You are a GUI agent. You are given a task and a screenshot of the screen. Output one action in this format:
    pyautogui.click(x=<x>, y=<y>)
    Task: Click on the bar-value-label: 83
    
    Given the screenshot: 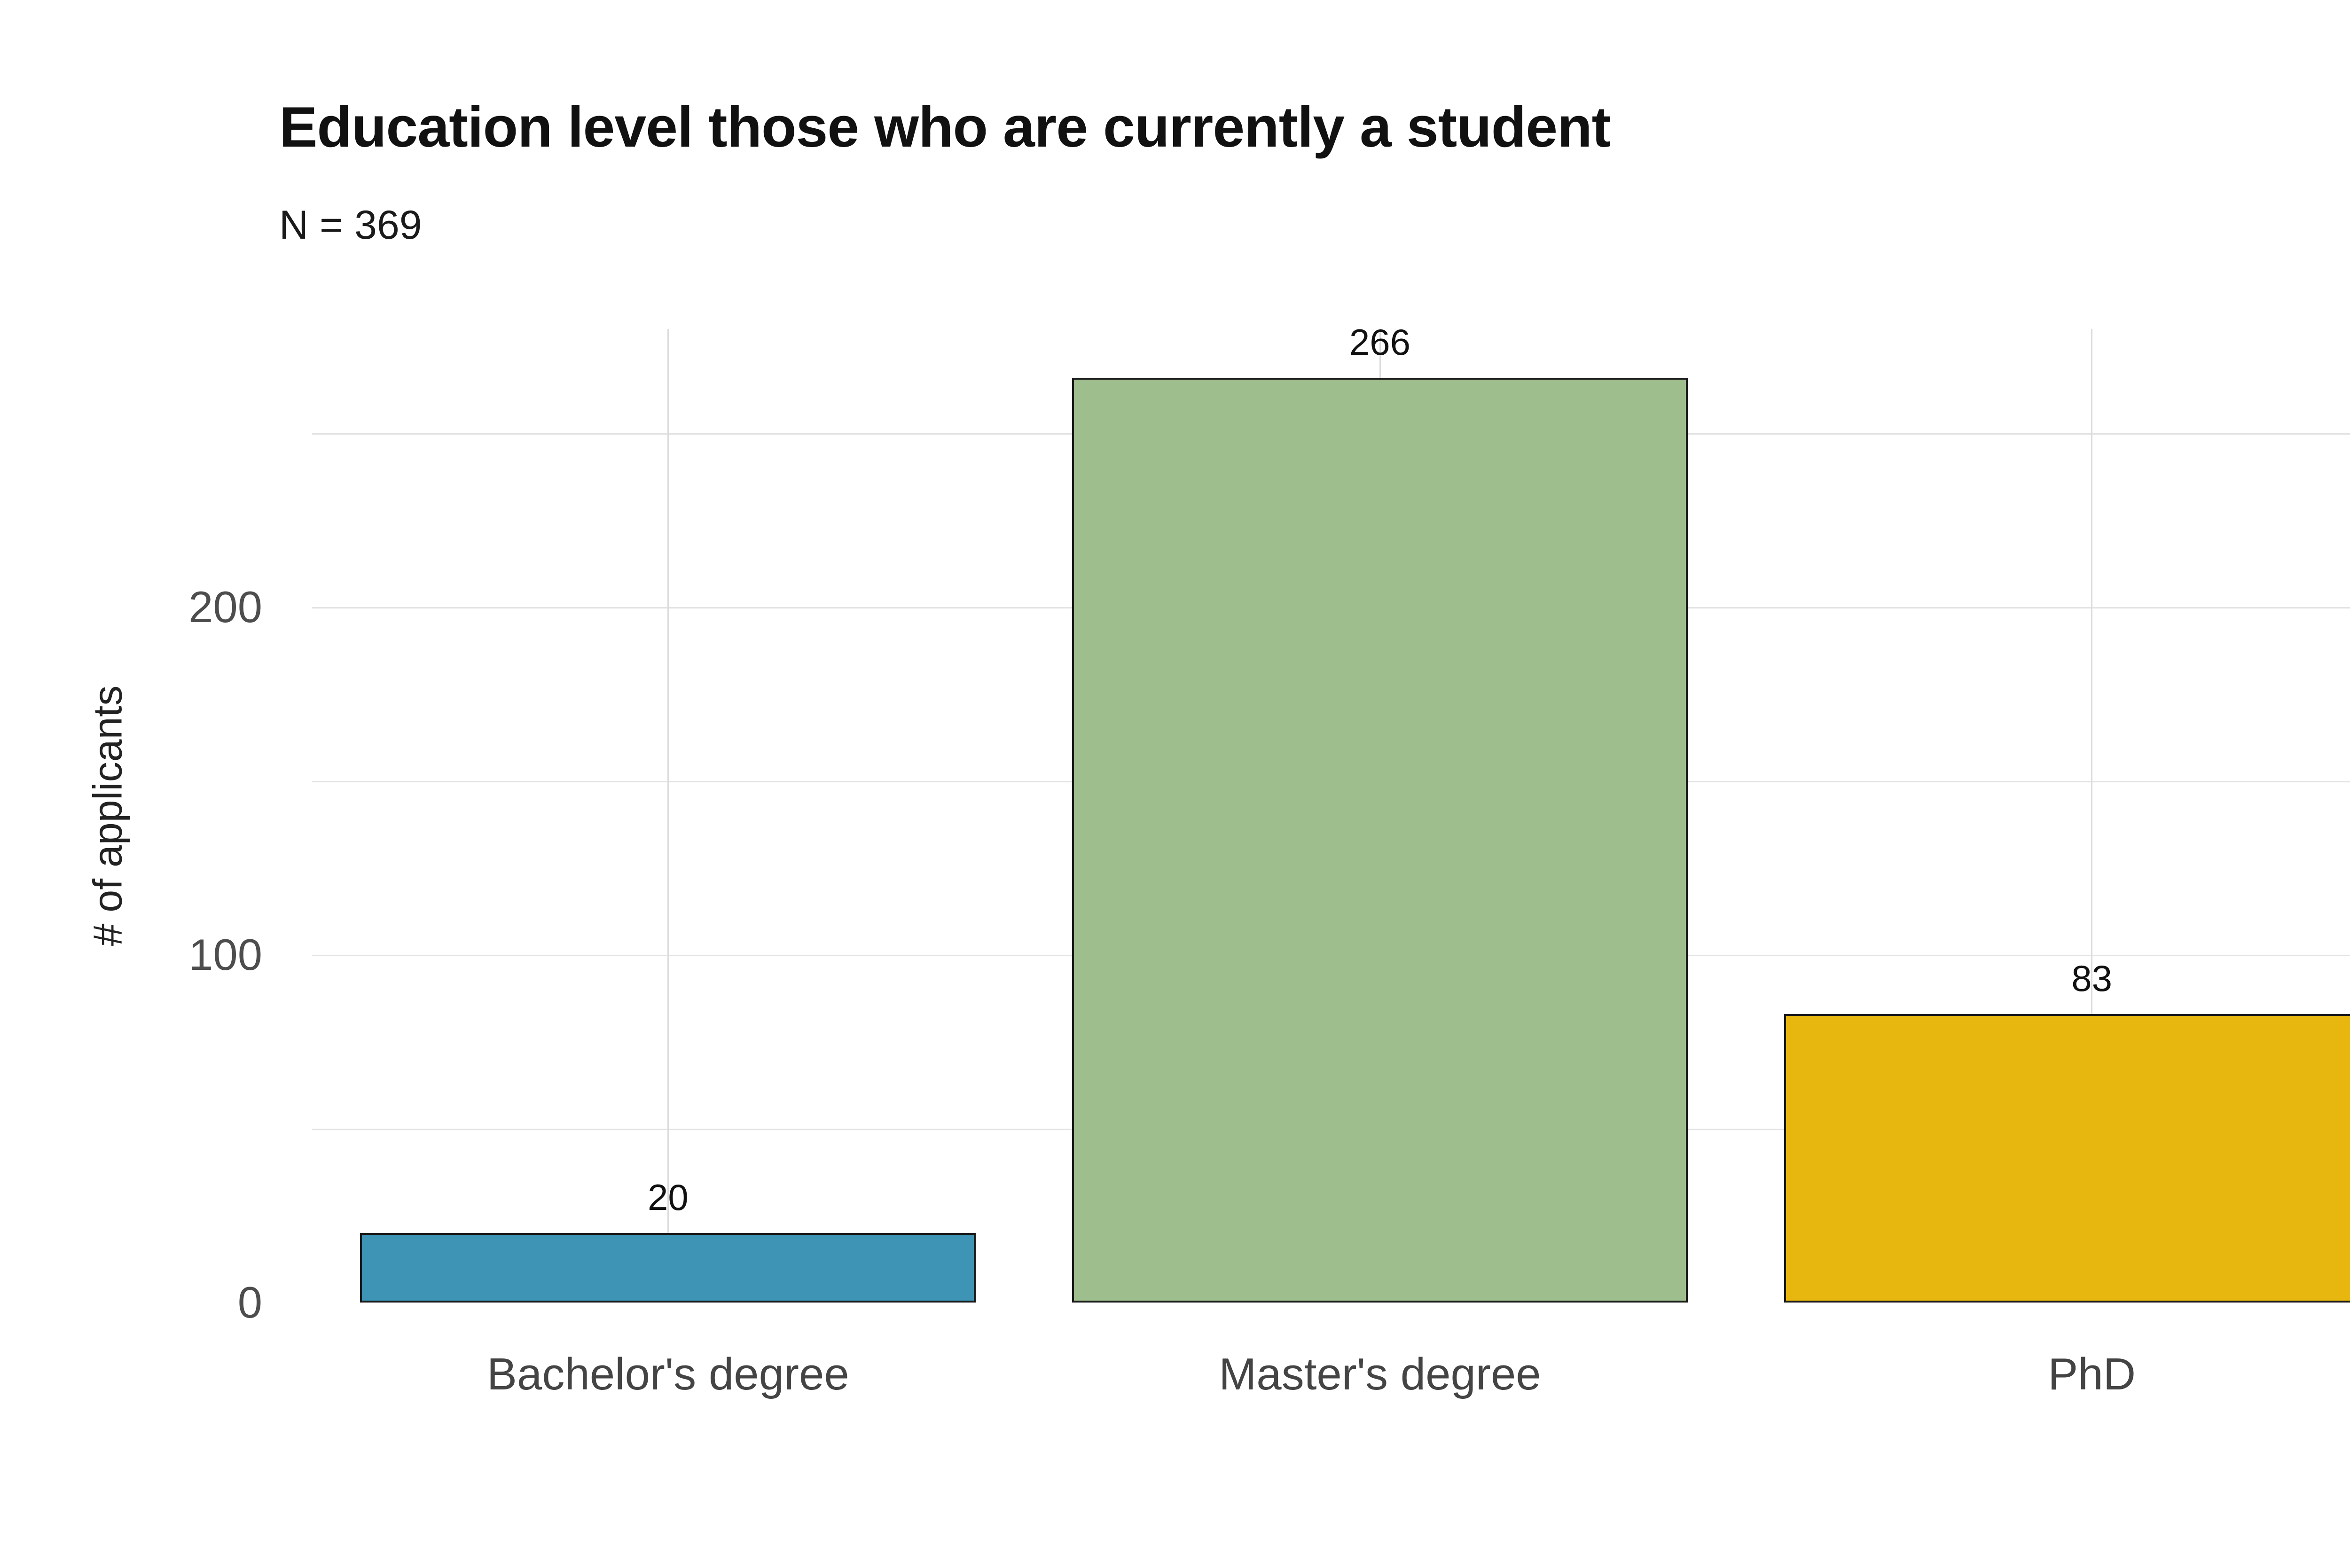 What is the action you would take?
    pyautogui.click(x=2092, y=978)
    